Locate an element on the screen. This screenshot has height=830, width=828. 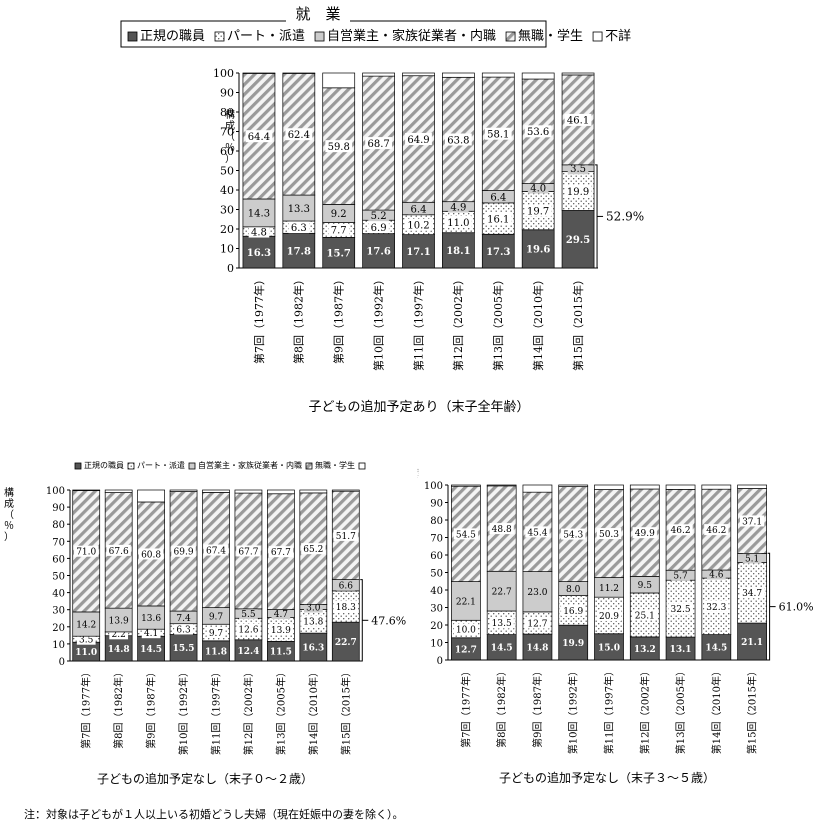
data-label-unemployed: 69.9 is located at coordinates (184, 553).